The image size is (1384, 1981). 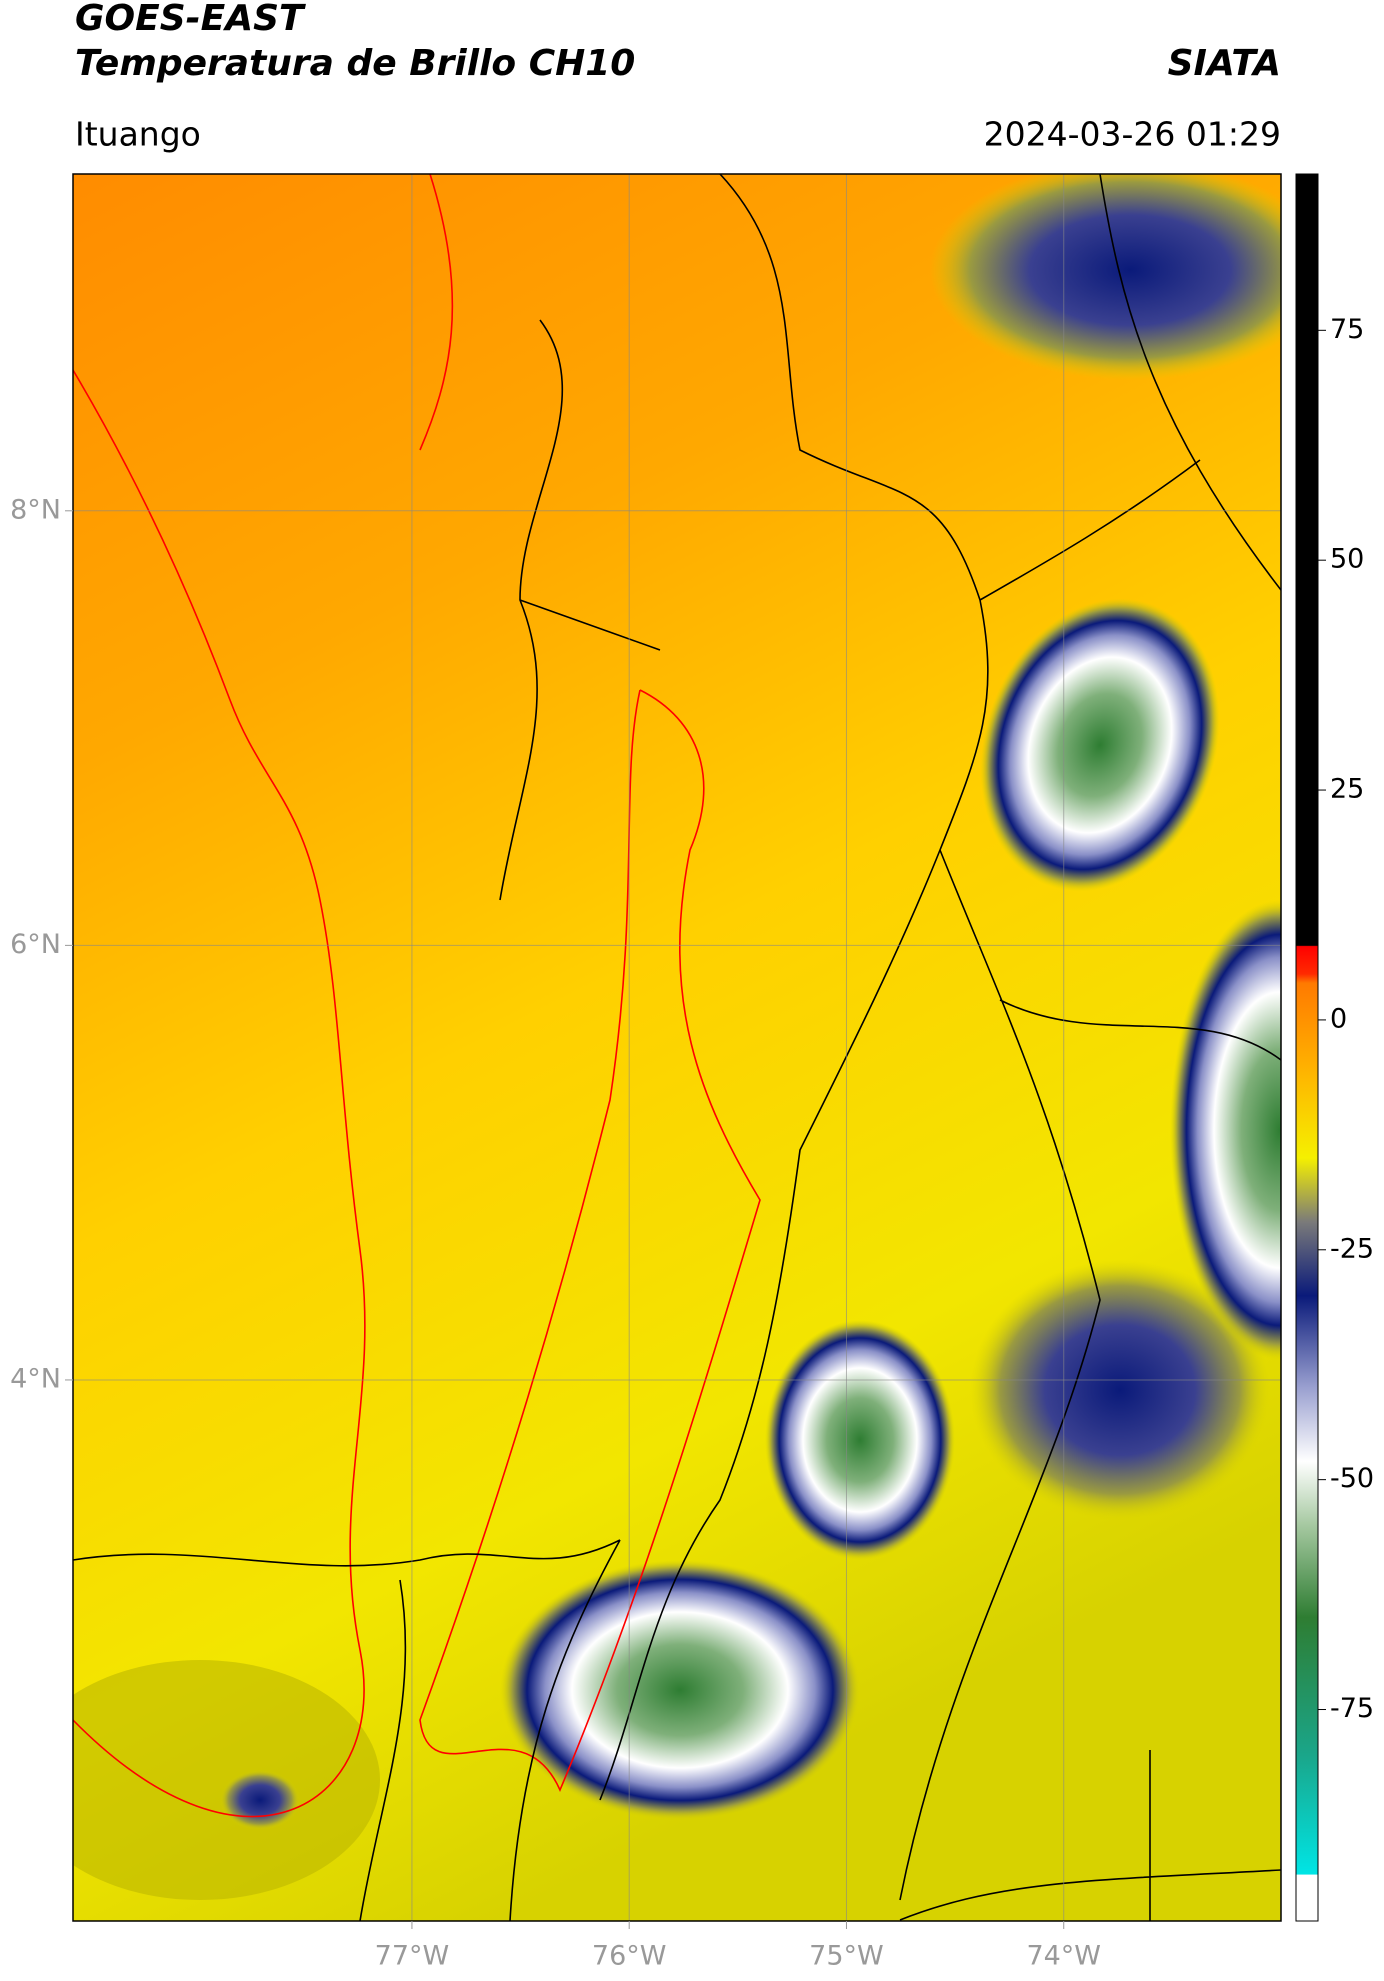 What do you see at coordinates (35, 944) in the screenshot?
I see `y-tick-label: 6°N` at bounding box center [35, 944].